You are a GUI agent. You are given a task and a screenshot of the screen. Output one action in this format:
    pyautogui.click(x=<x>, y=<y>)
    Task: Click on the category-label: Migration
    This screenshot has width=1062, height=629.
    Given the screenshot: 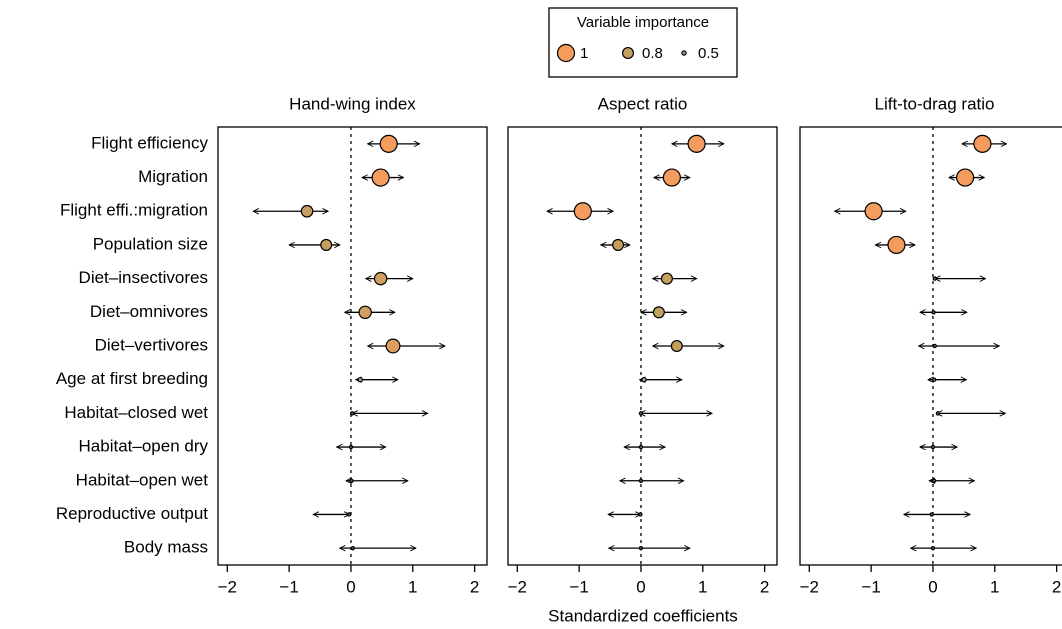 What is the action you would take?
    pyautogui.click(x=173, y=176)
    